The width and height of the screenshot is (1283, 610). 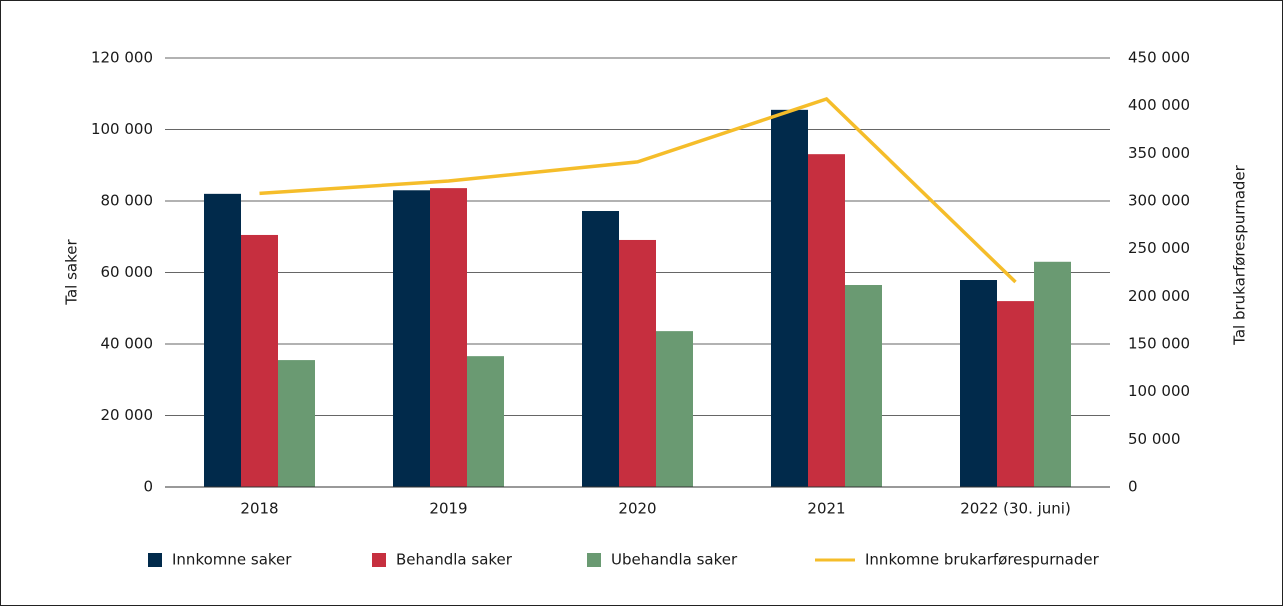 I want to click on y-tick-label: 20 000, so click(x=127, y=415).